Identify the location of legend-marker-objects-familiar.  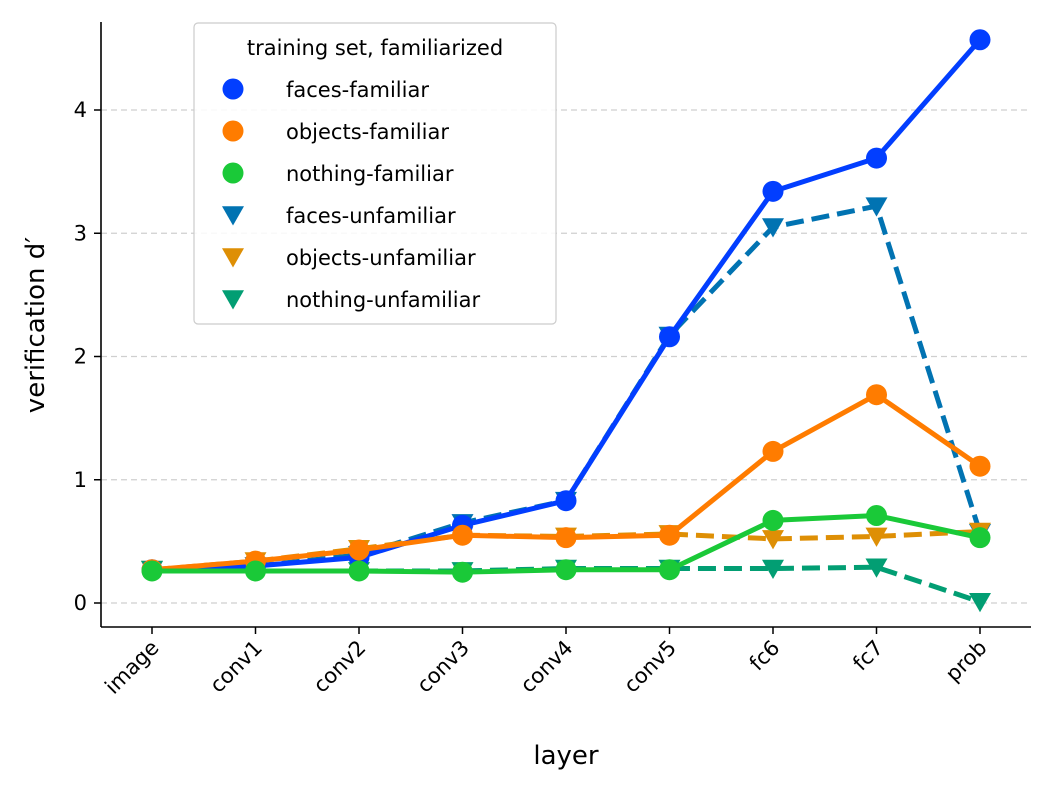
(233, 131).